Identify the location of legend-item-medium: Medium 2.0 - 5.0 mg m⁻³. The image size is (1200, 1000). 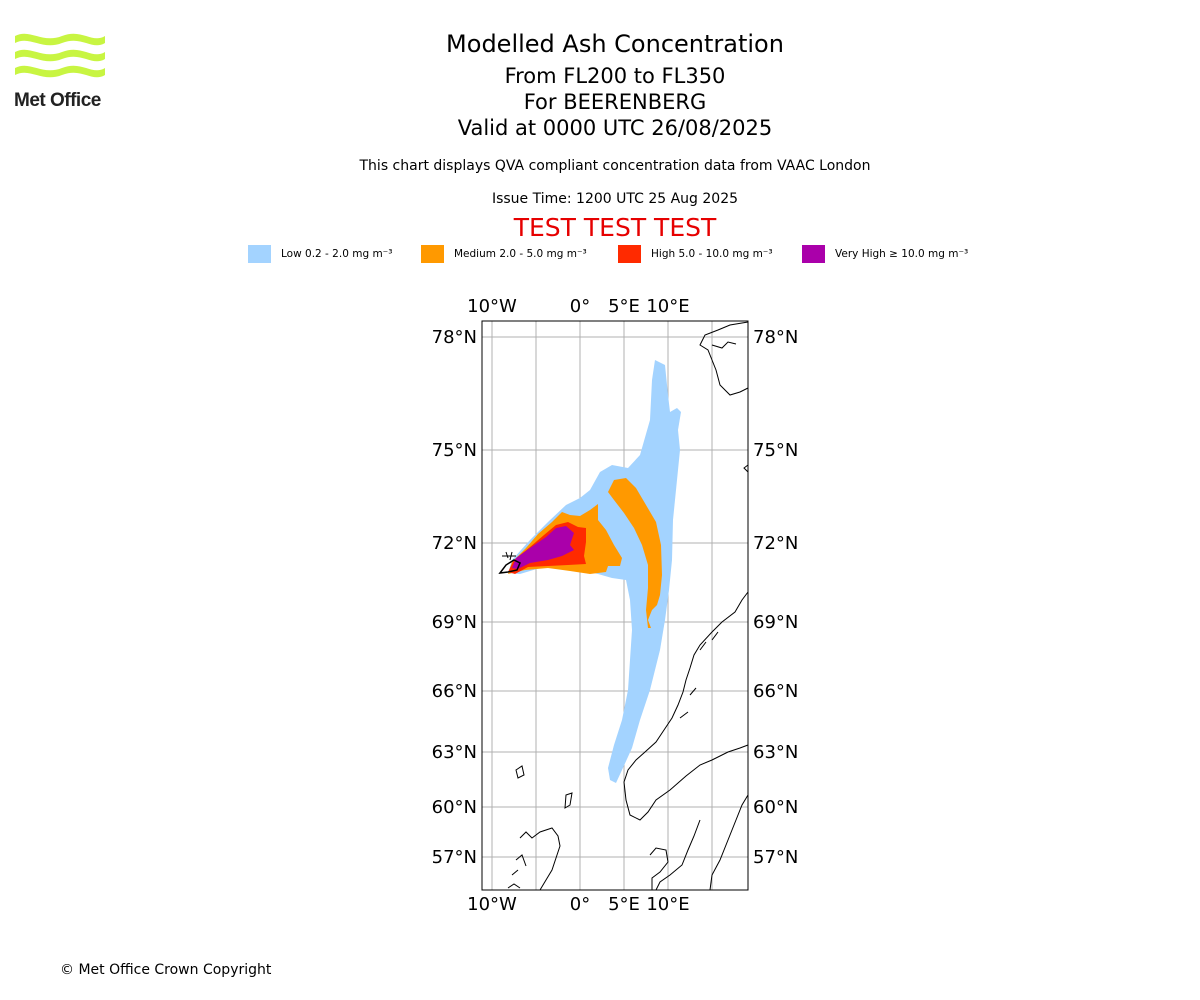
(504, 254).